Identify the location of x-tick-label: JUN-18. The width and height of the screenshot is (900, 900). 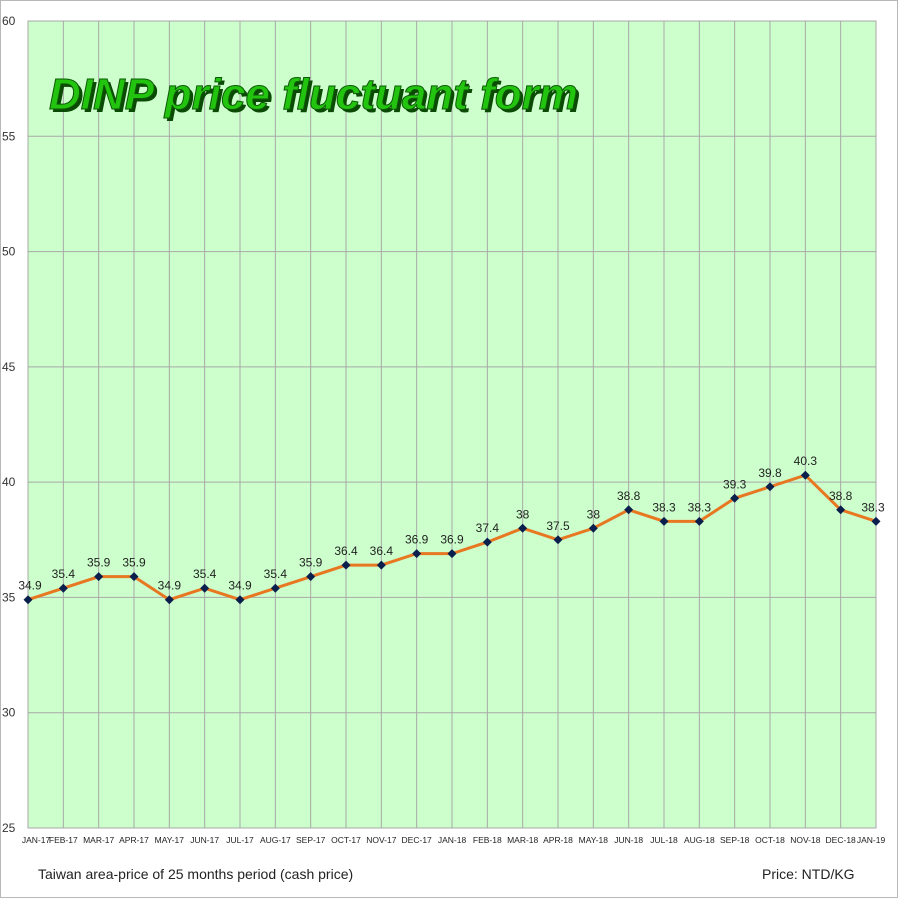
(628, 840).